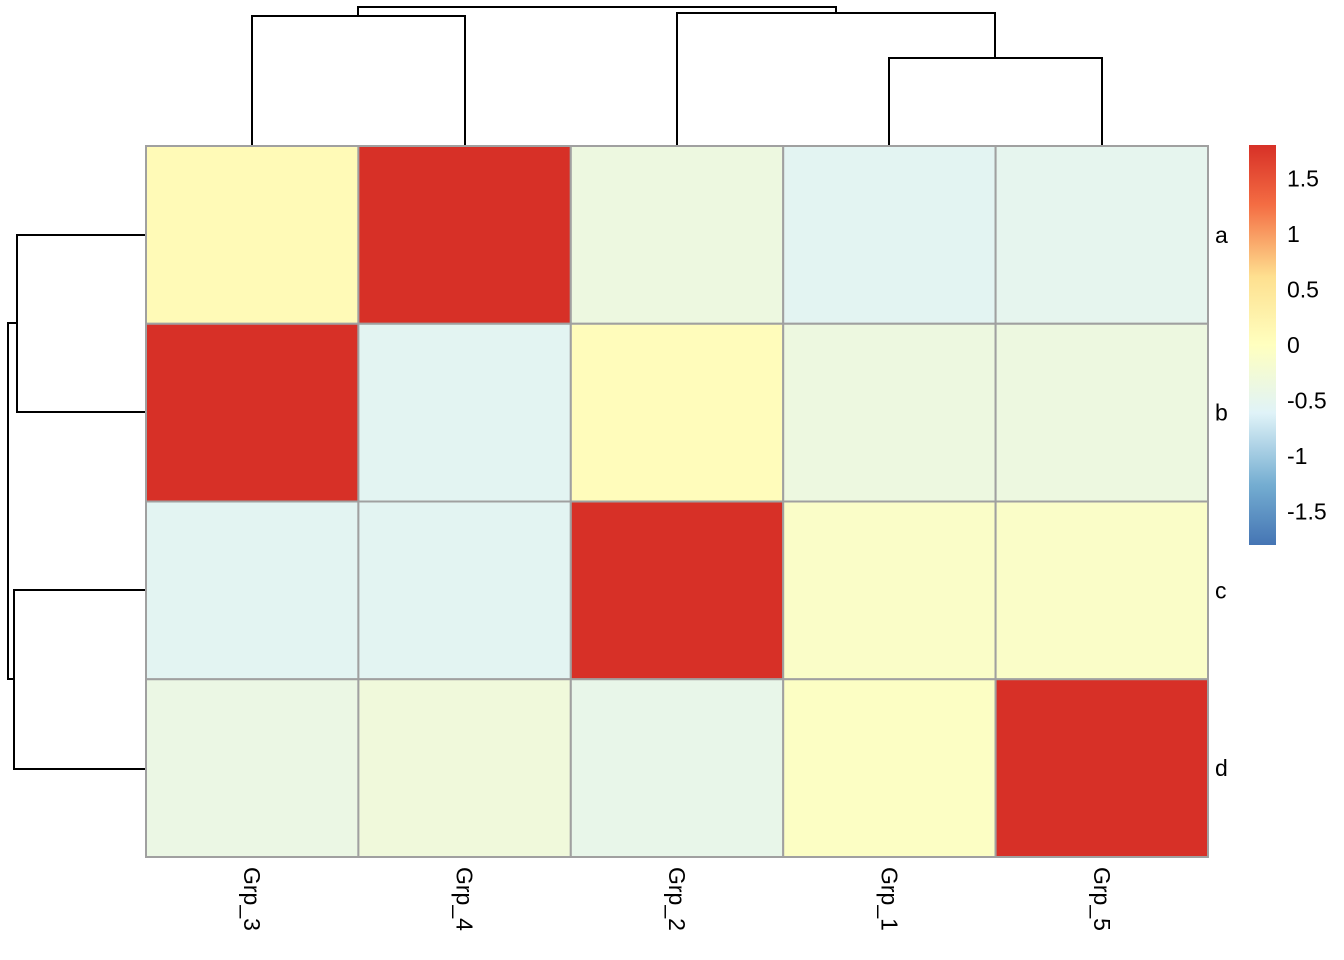 This screenshot has width=1344, height=960. Describe the element at coordinates (252, 899) in the screenshot. I see `column-label-grp_3: Grp_3` at that location.